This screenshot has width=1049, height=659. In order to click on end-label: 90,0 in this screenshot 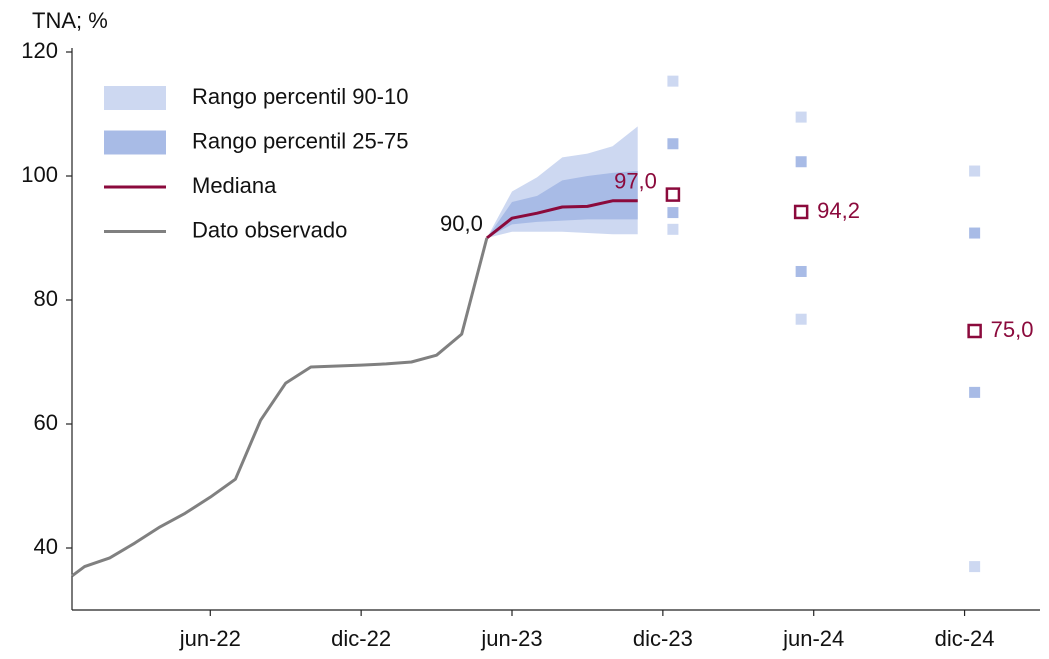, I will do `click(461, 223)`.